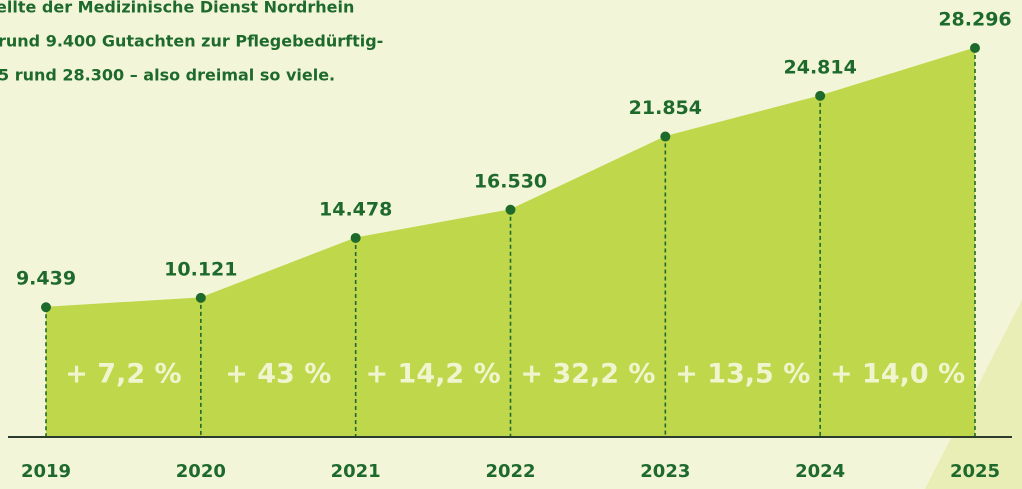 Image resolution: width=1022 pixels, height=489 pixels. What do you see at coordinates (974, 20) in the screenshot?
I see `value-label: 28.296` at bounding box center [974, 20].